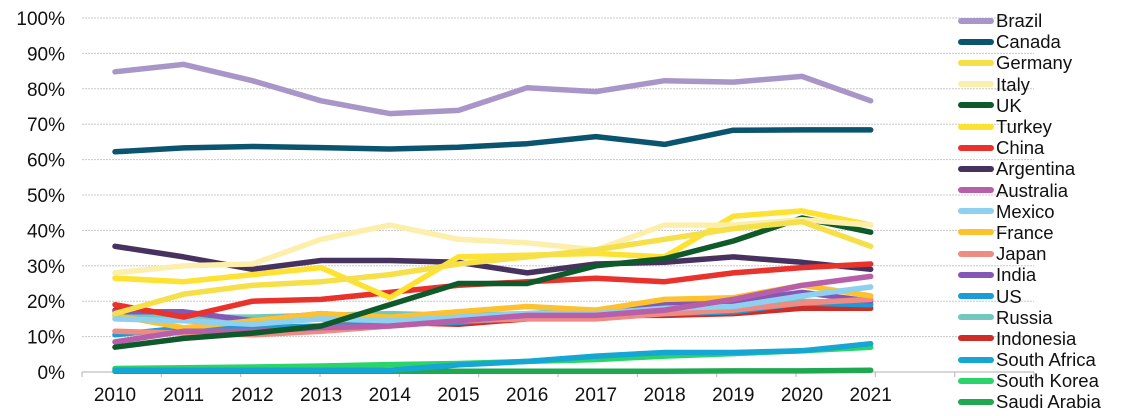  What do you see at coordinates (871, 395) in the screenshot?
I see `x-tick-label: 2021` at bounding box center [871, 395].